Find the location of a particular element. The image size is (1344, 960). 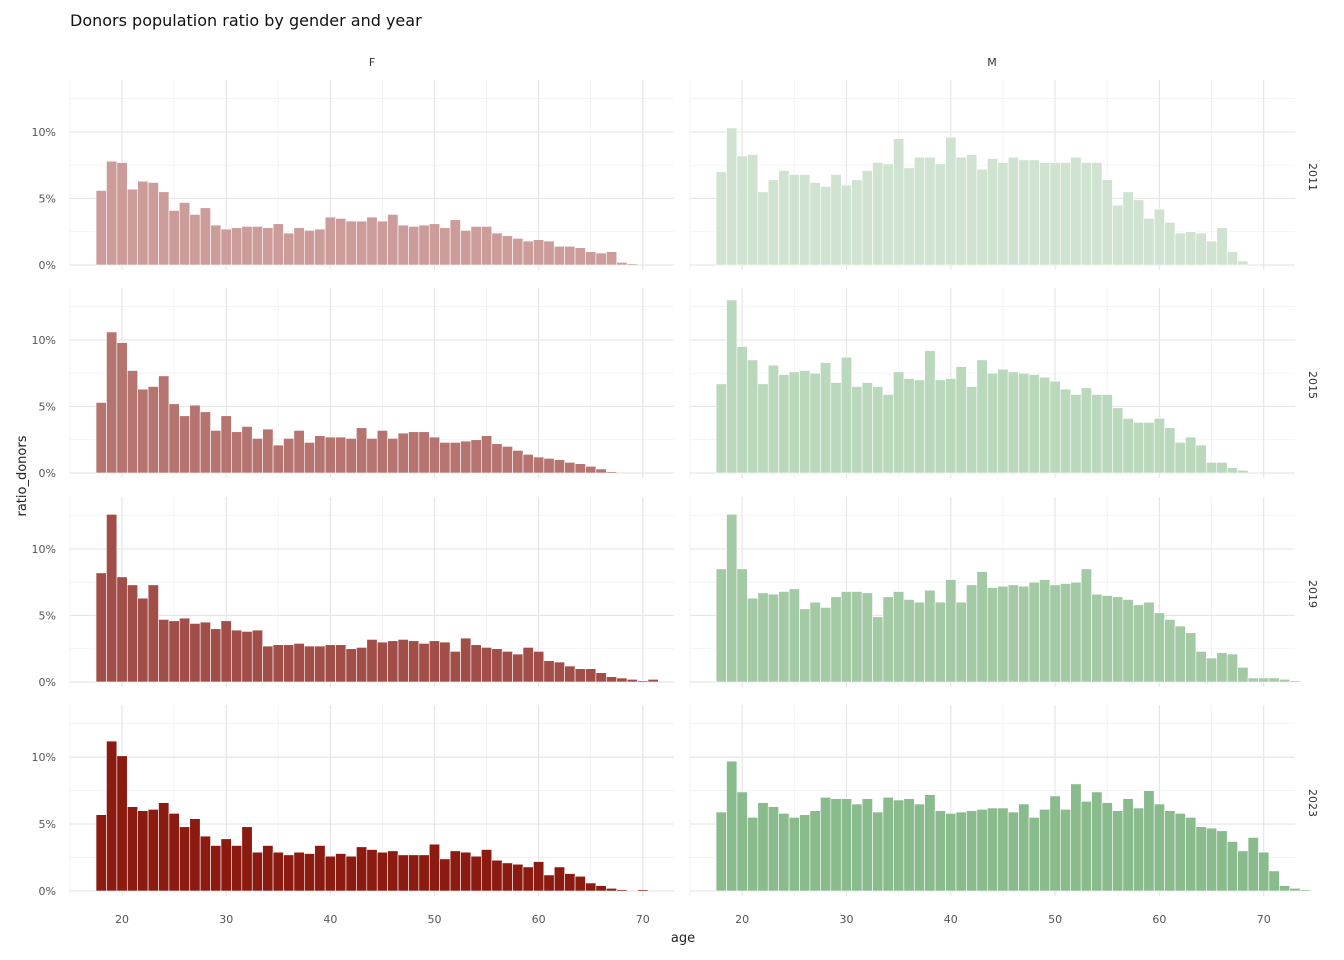

x-tick-label: 50 is located at coordinates (434, 919).